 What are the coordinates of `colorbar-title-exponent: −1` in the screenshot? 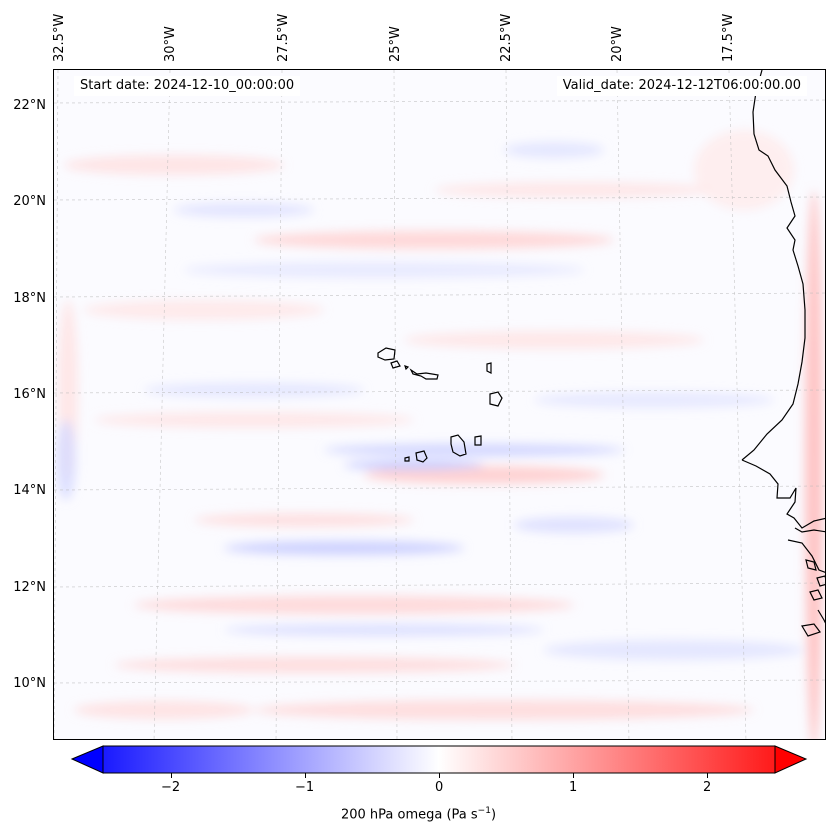 It's located at (484, 811).